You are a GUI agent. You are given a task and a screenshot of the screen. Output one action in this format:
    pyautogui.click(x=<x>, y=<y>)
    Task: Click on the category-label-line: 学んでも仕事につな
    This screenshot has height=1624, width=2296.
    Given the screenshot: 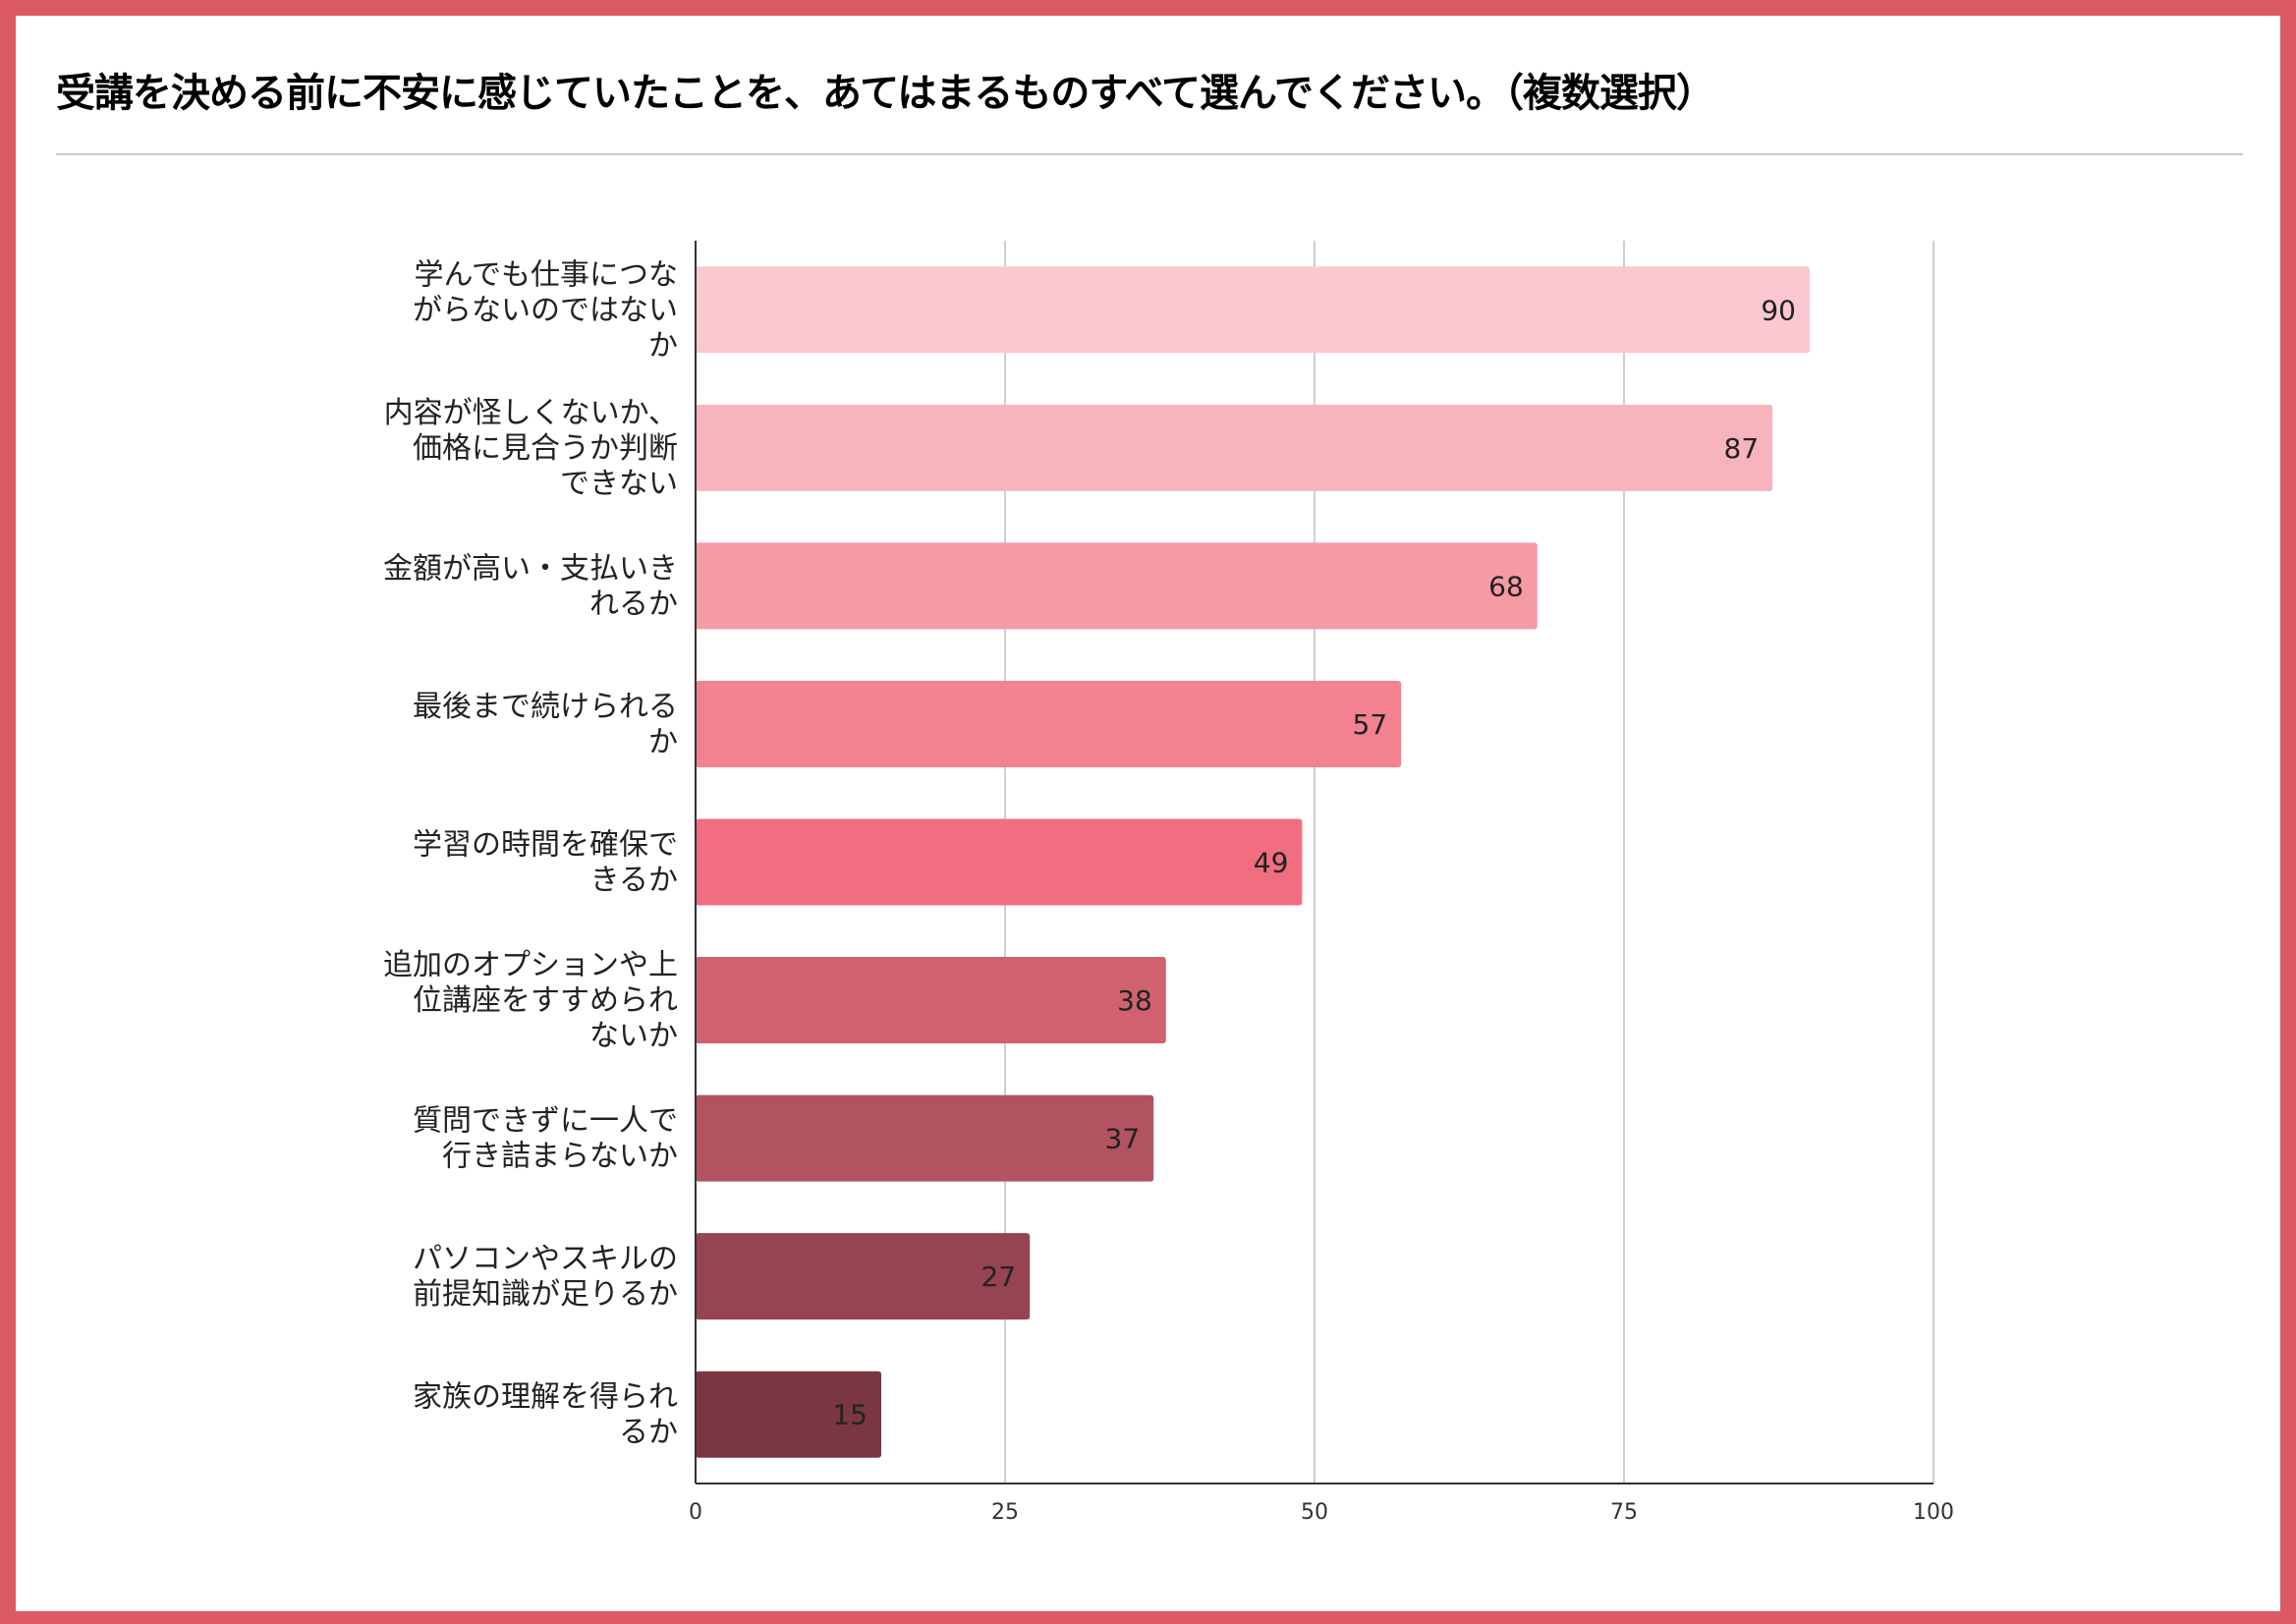 What is the action you would take?
    pyautogui.click(x=547, y=274)
    